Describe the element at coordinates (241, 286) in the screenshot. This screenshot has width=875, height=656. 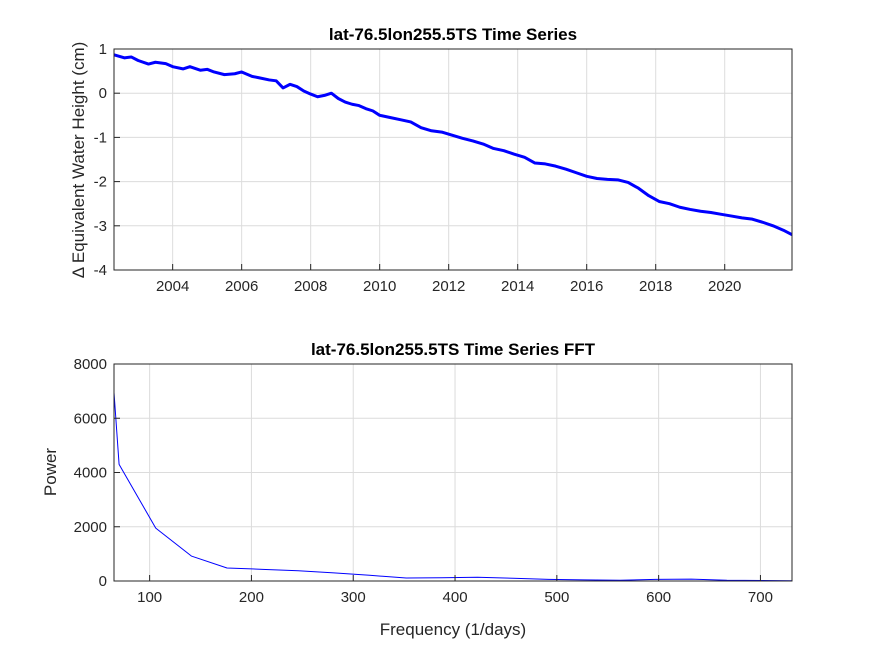
I see `time-series-xtick-label: 2006` at that location.